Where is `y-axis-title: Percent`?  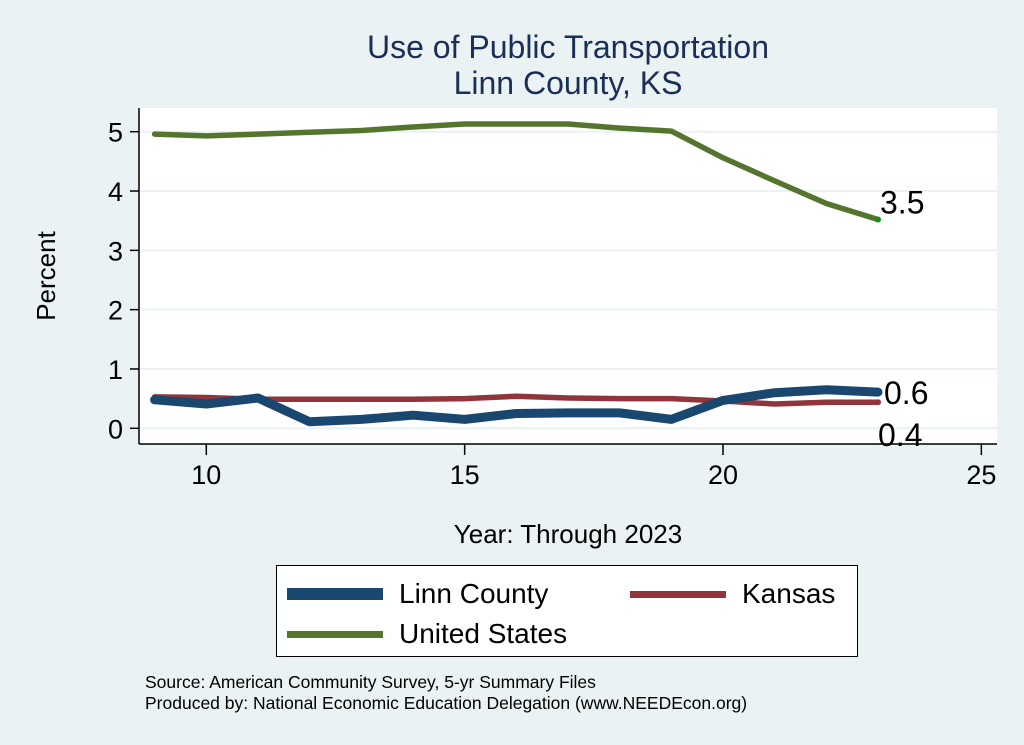
y-axis-title: Percent is located at coordinates (46, 275).